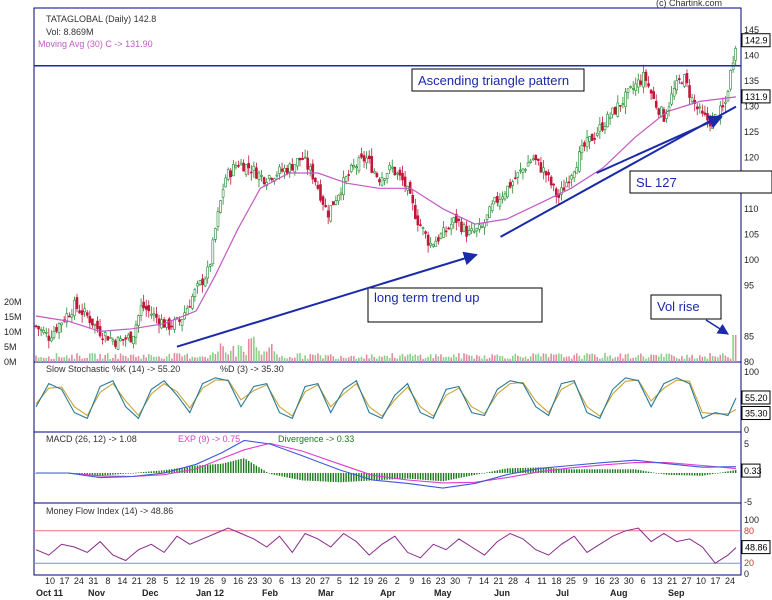  Describe the element at coordinates (310, 581) in the screenshot. I see `x-tick-label: 20` at that location.